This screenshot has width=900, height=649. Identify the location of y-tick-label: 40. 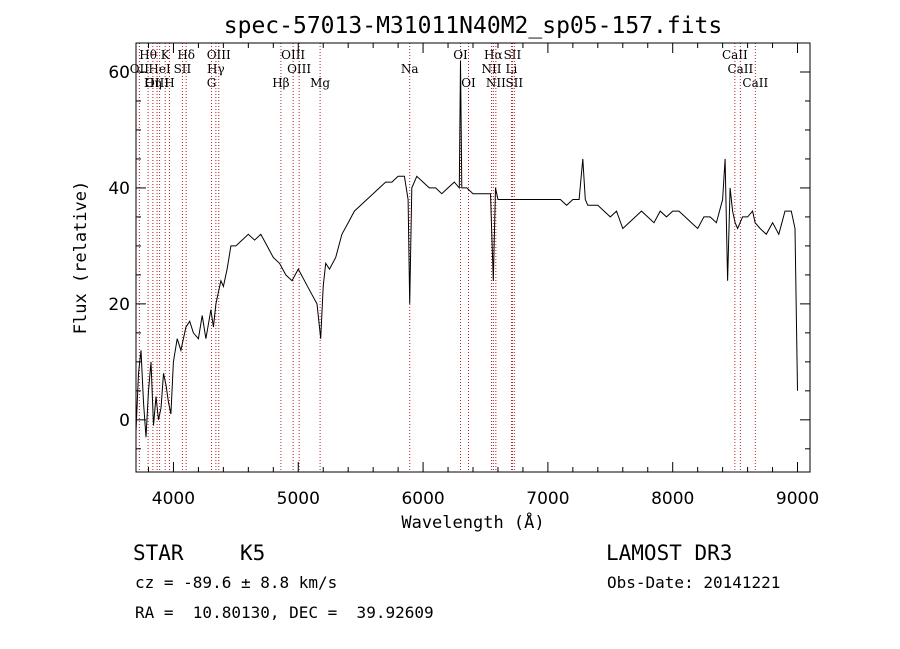
(119, 189).